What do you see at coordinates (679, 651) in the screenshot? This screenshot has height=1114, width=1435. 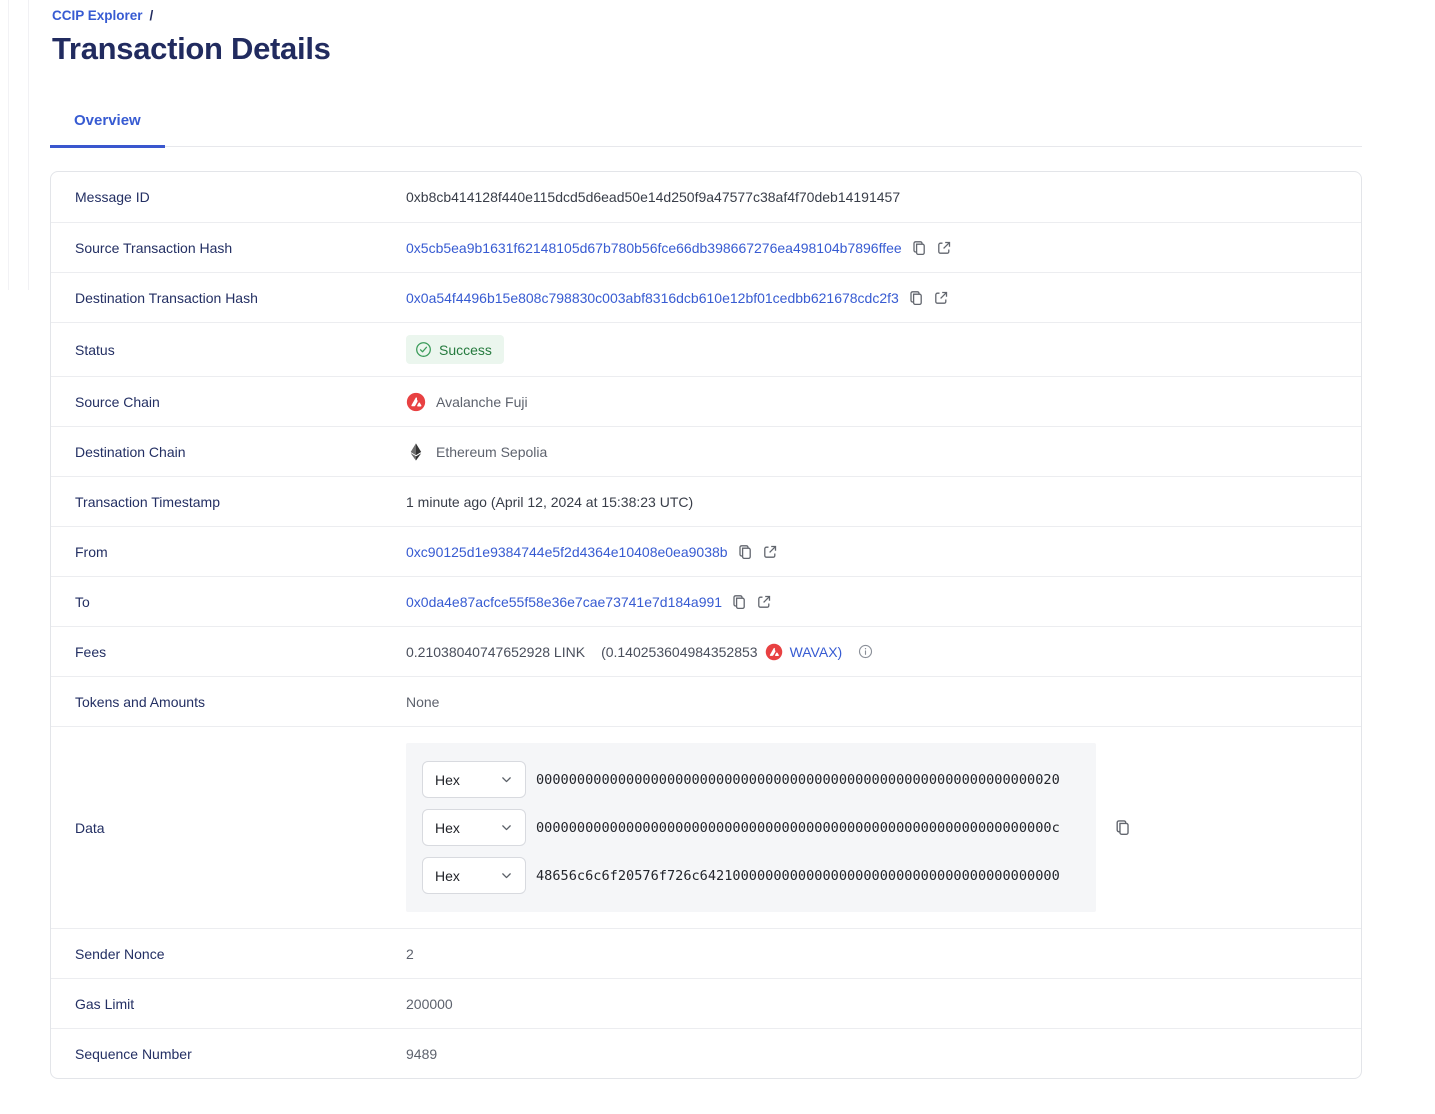 I see `fee-converted-amount: (0.140253604984352853` at bounding box center [679, 651].